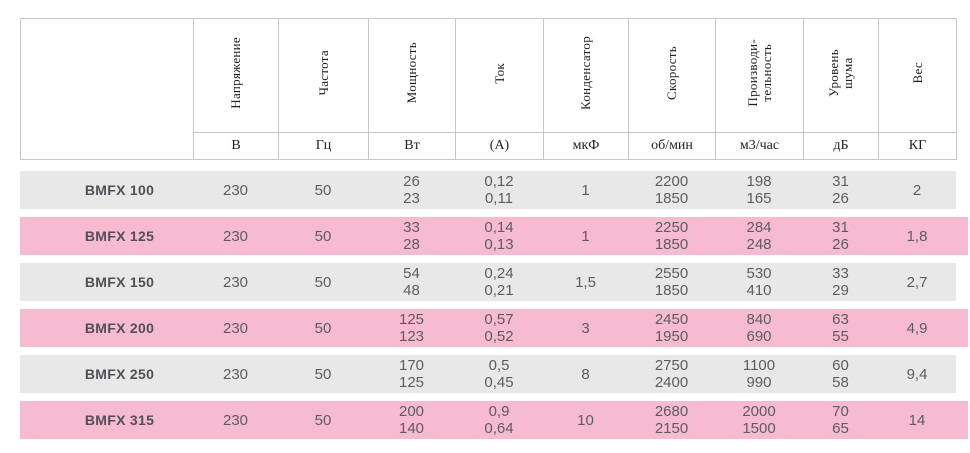 The image size is (970, 453). What do you see at coordinates (499, 420) in the screenshot?
I see `value-cell-current: 0,9 0,64` at bounding box center [499, 420].